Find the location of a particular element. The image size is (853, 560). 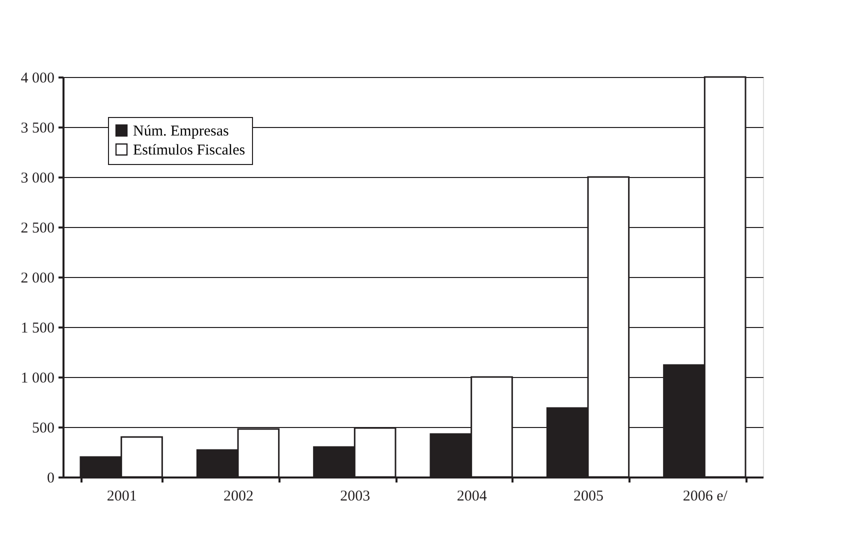

x-tick-label: 2004 is located at coordinates (472, 496).